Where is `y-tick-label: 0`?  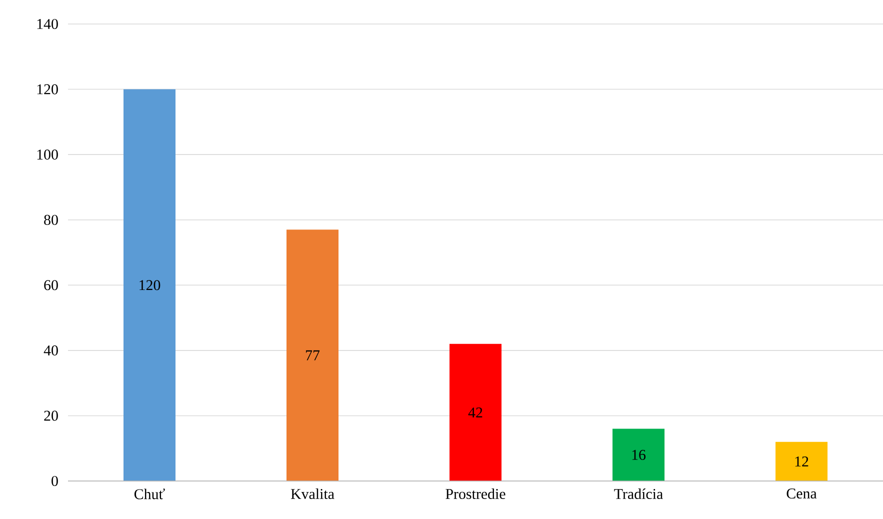 y-tick-label: 0 is located at coordinates (55, 481).